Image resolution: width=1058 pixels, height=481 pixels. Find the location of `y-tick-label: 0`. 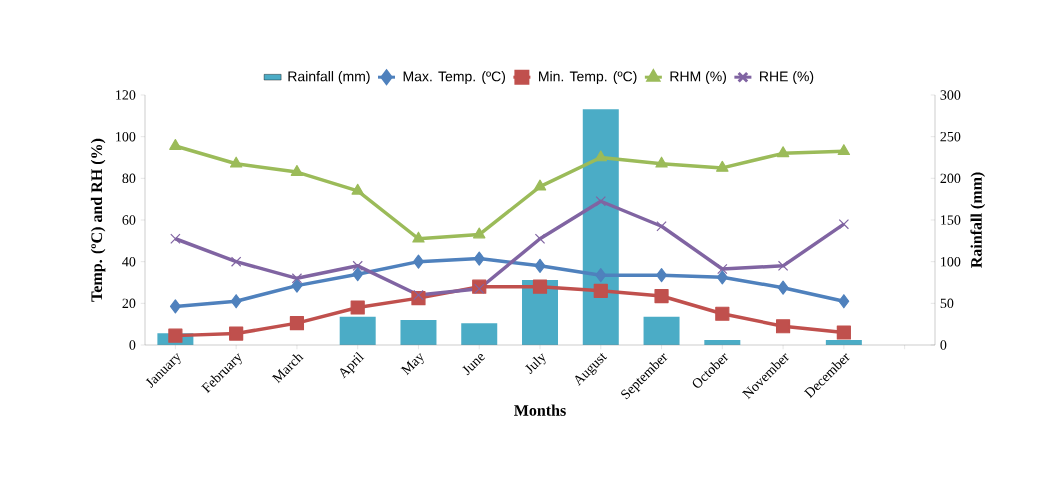

y-tick-label: 0 is located at coordinates (132, 345).